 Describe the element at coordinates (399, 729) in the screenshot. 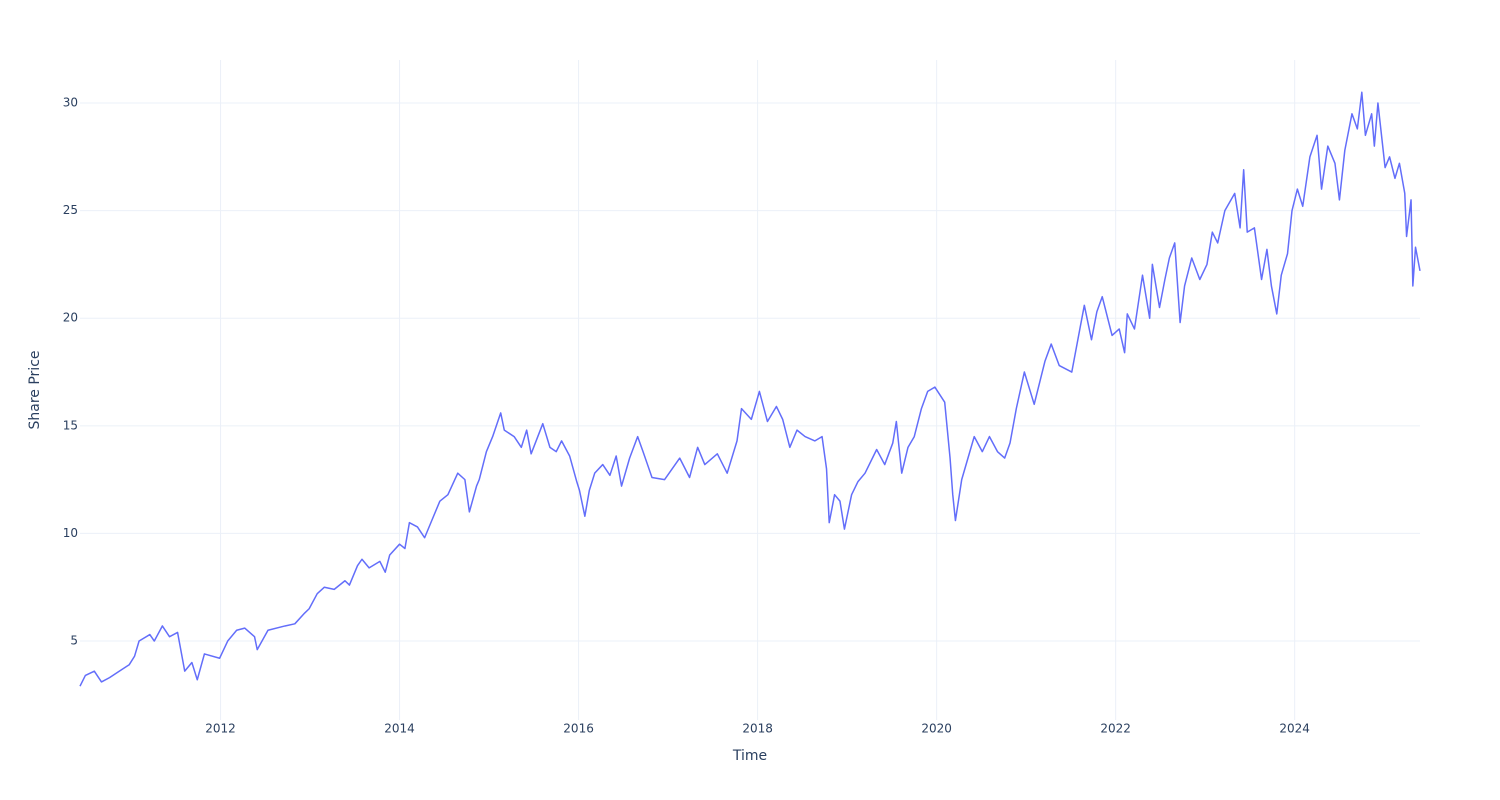

I see `x-tick-label: 2014` at that location.